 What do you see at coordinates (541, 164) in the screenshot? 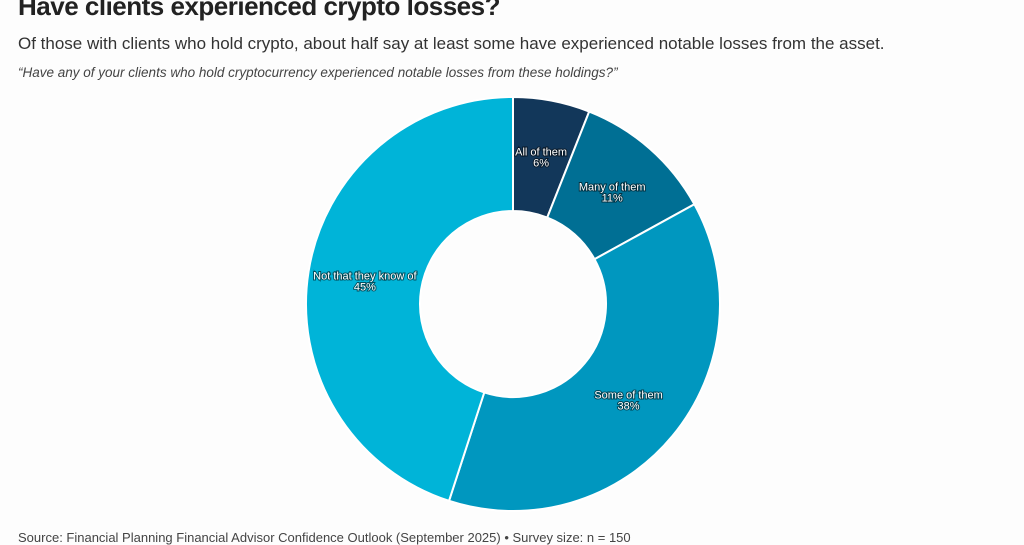
I see `slice-value-label: 6%` at bounding box center [541, 164].